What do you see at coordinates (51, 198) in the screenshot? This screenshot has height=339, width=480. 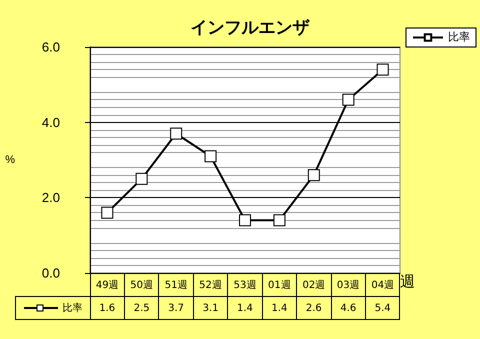 I see `y-tick-label: 2.0` at bounding box center [51, 198].